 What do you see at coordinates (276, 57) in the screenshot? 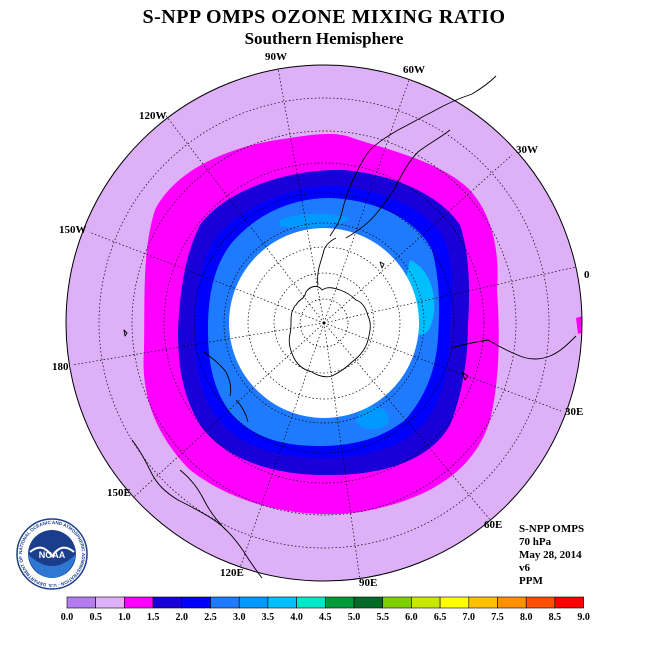
I see `lon-label-90w: 90W` at bounding box center [276, 57].